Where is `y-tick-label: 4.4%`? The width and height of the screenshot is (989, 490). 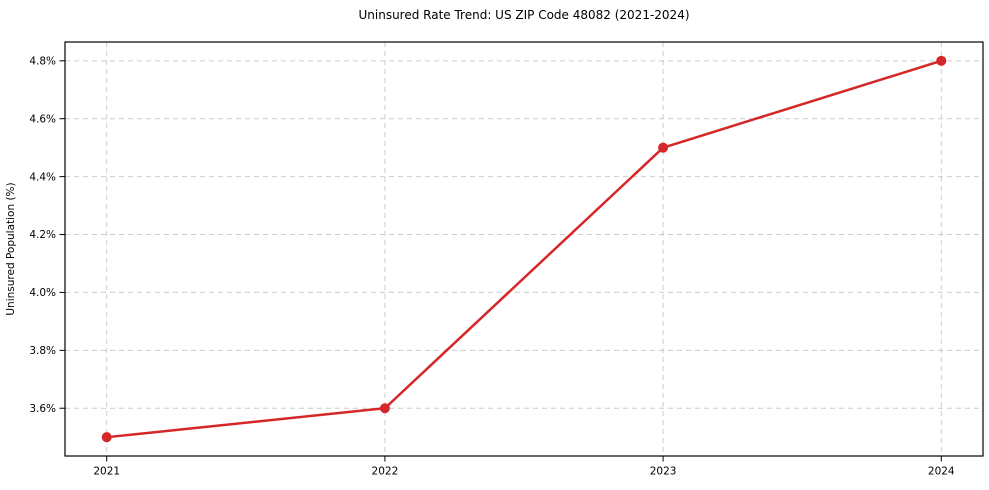 y-tick-label: 4.4% is located at coordinates (42, 177).